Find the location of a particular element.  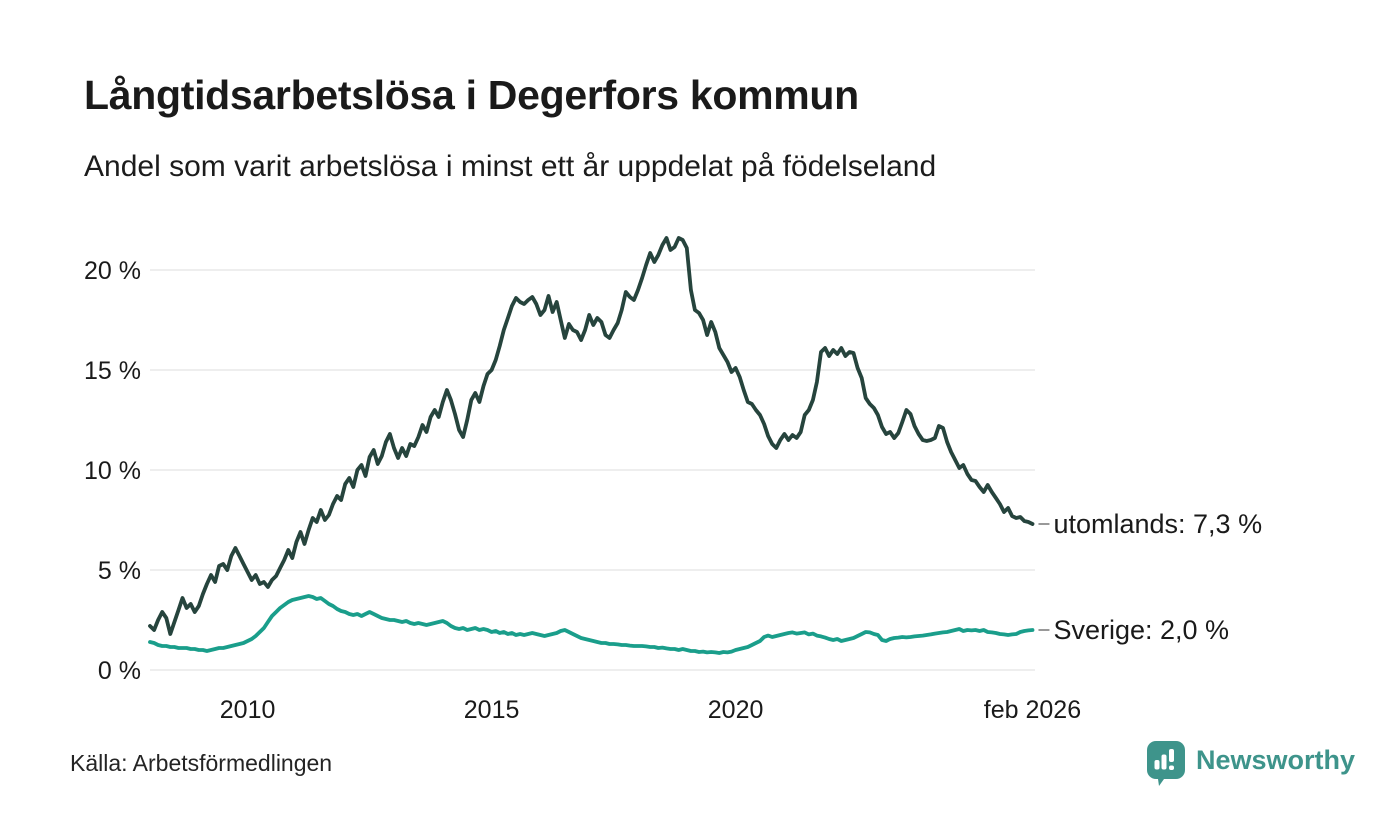

y-tick-label: 20 % is located at coordinates (112, 271).